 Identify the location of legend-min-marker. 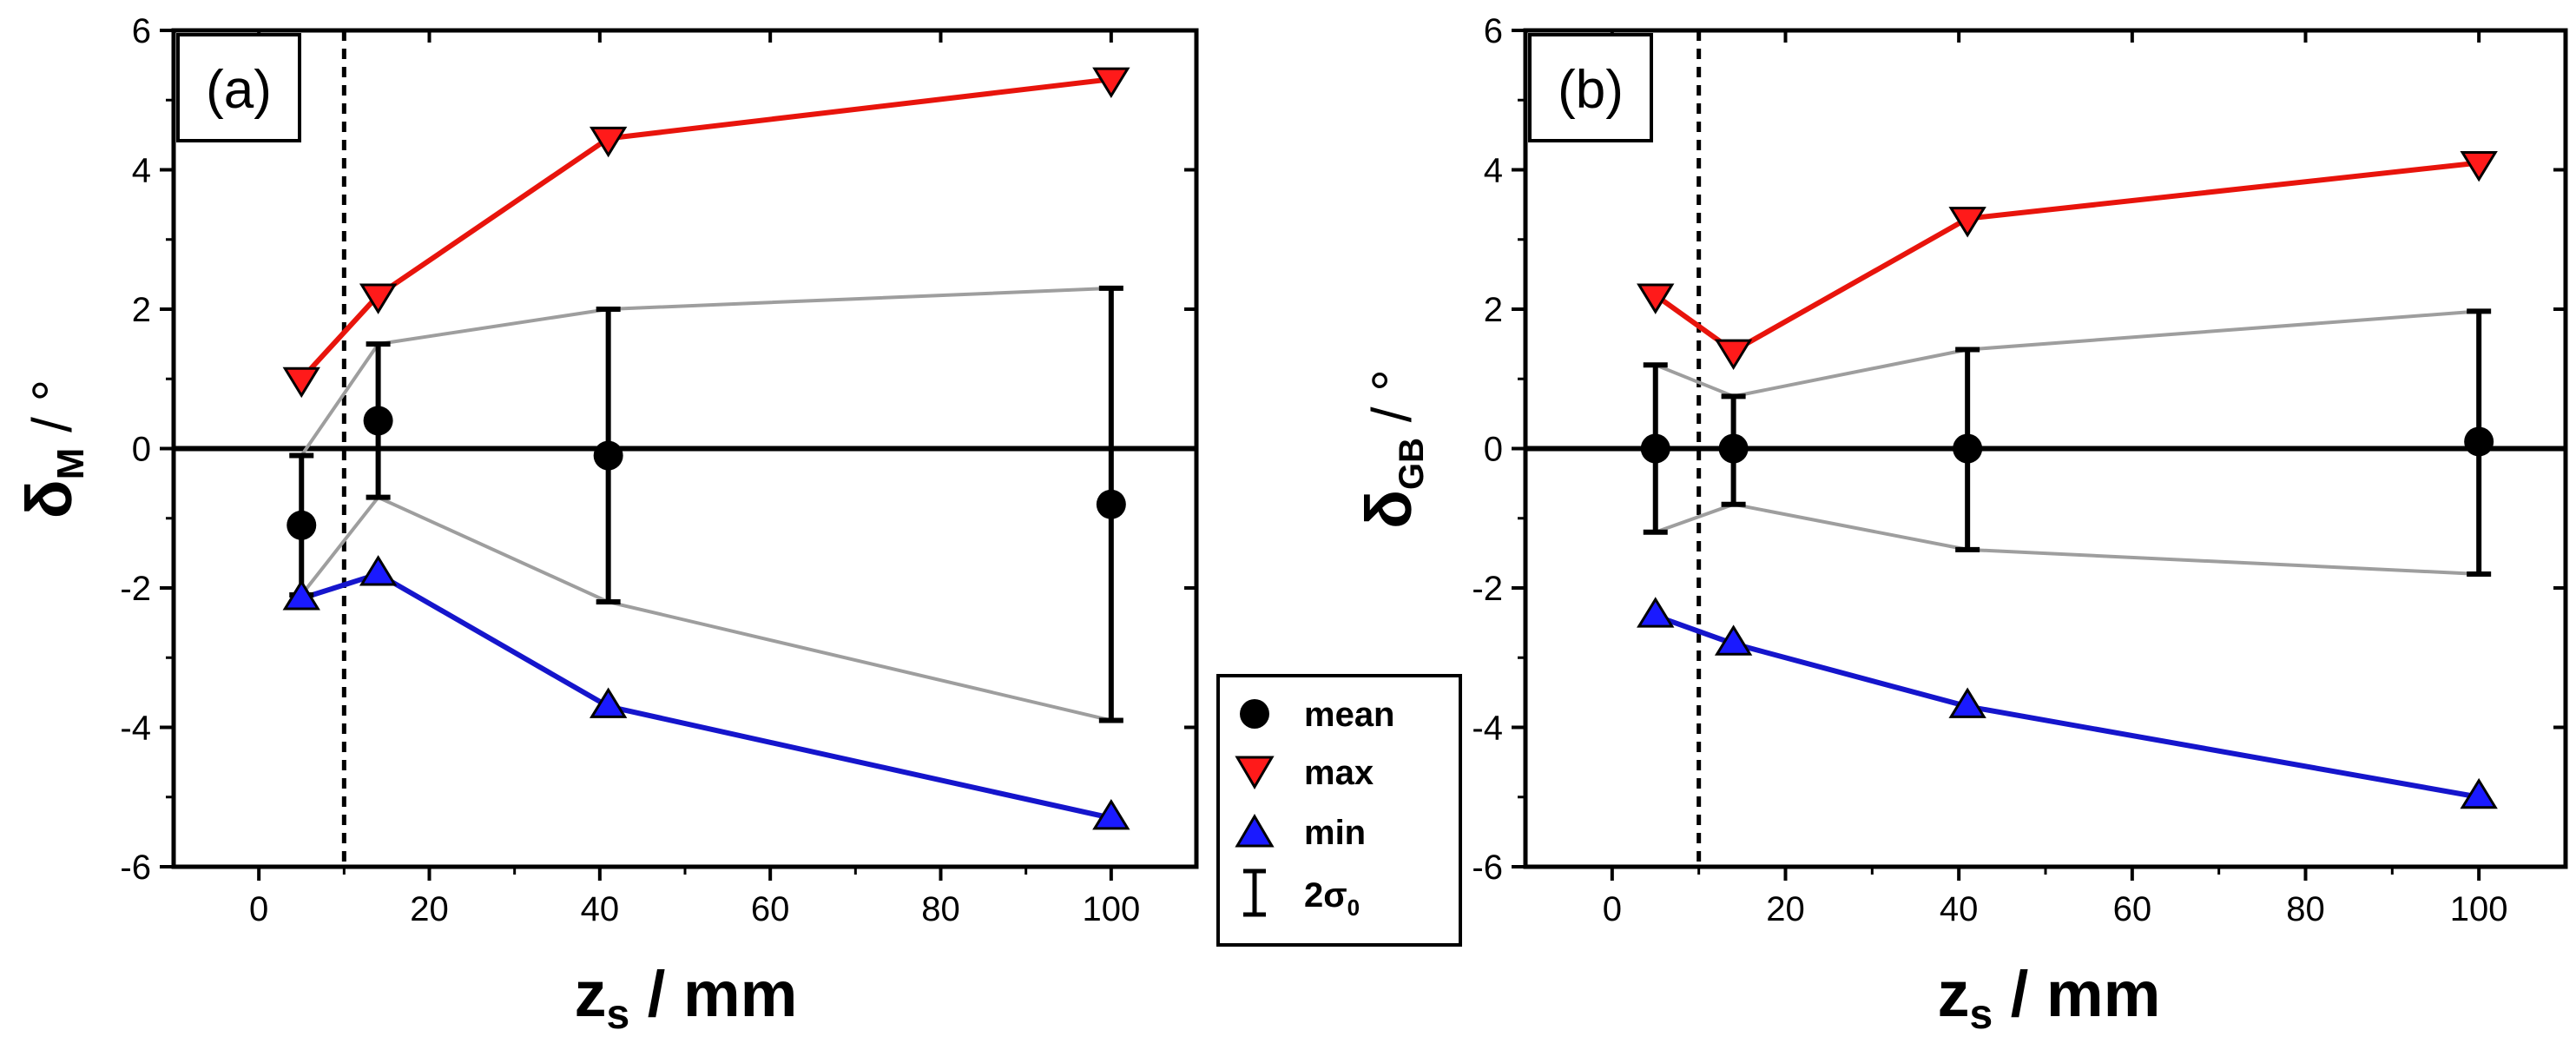
(1255, 831).